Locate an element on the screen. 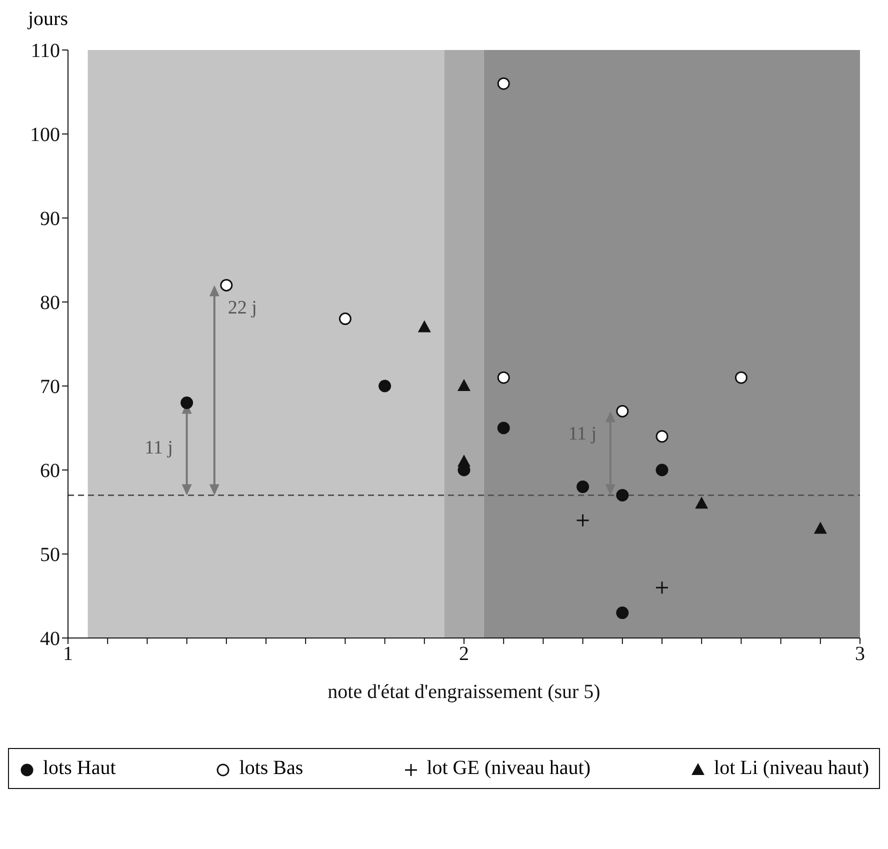 Image resolution: width=888 pixels, height=849 pixels. annotation: 22 j is located at coordinates (242, 308).